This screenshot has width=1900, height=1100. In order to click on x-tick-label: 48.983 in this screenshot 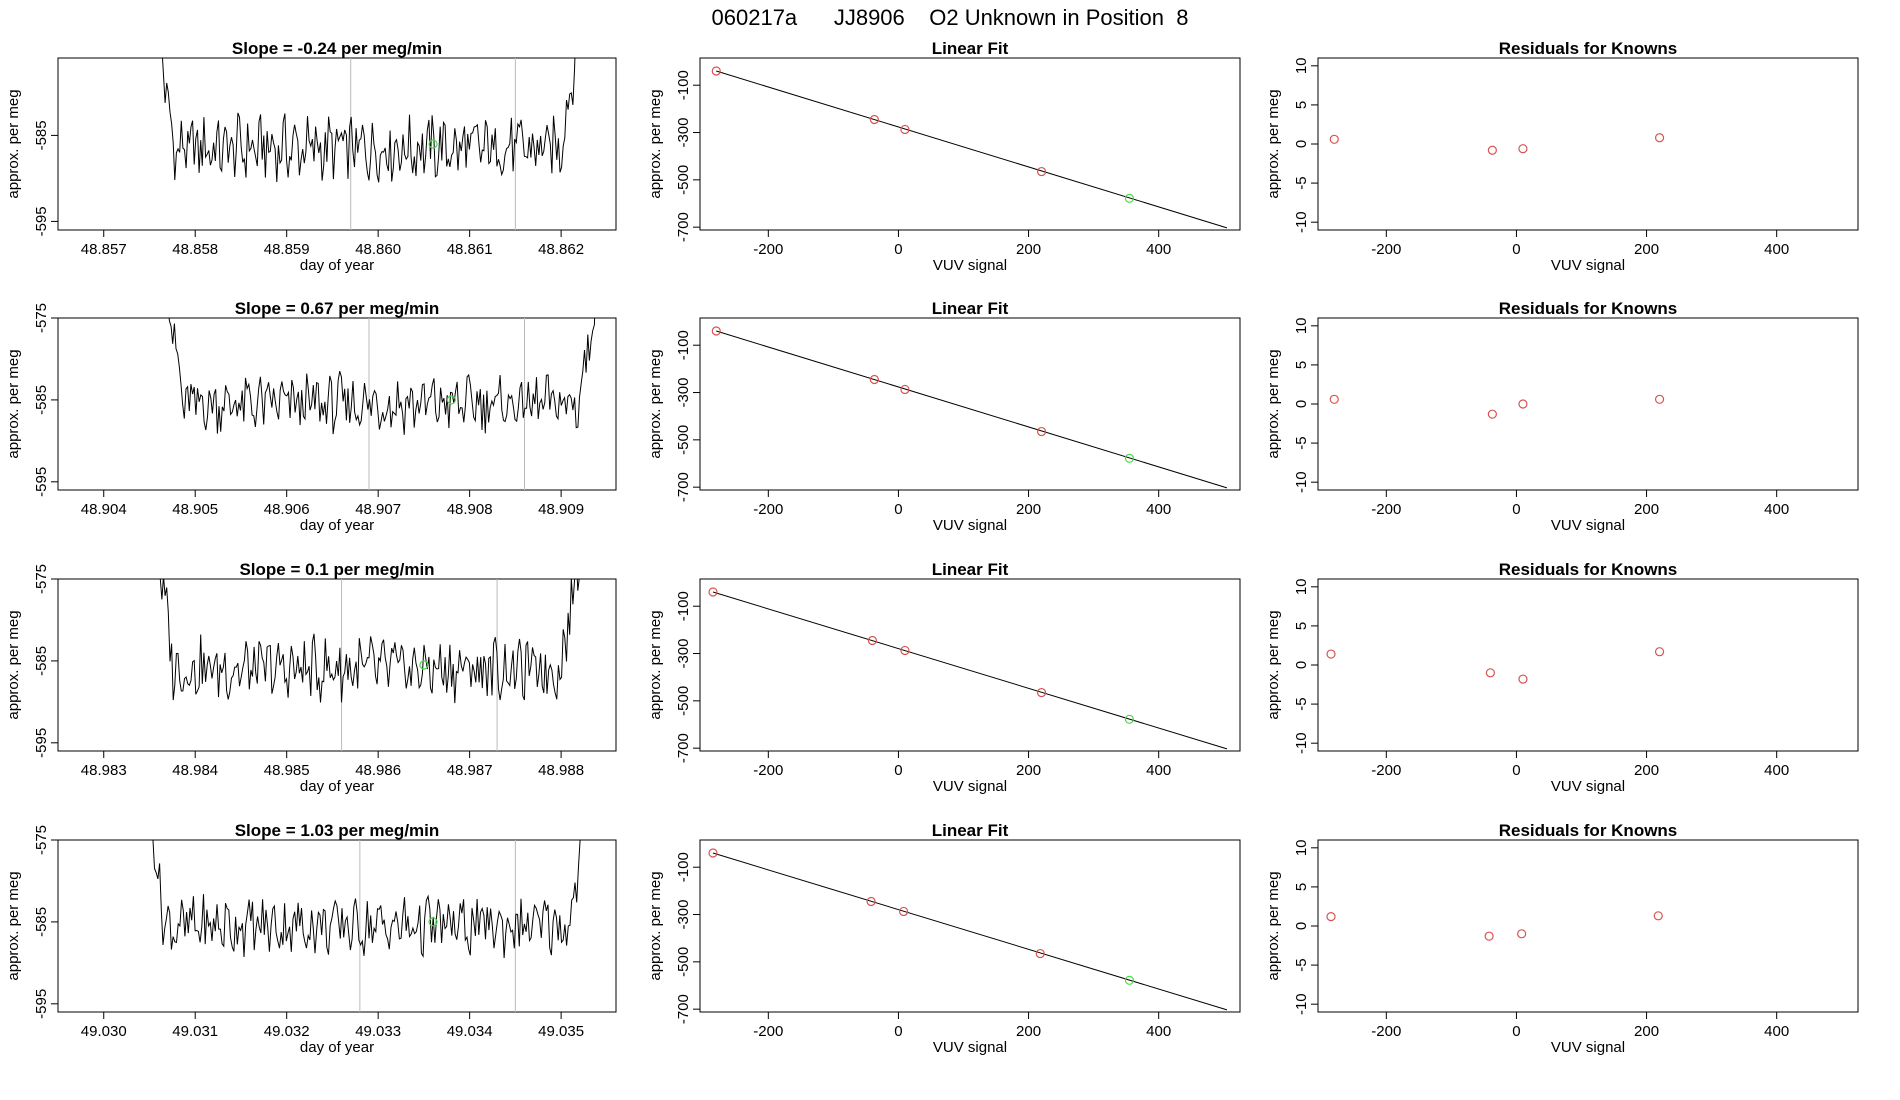, I will do `click(104, 770)`.